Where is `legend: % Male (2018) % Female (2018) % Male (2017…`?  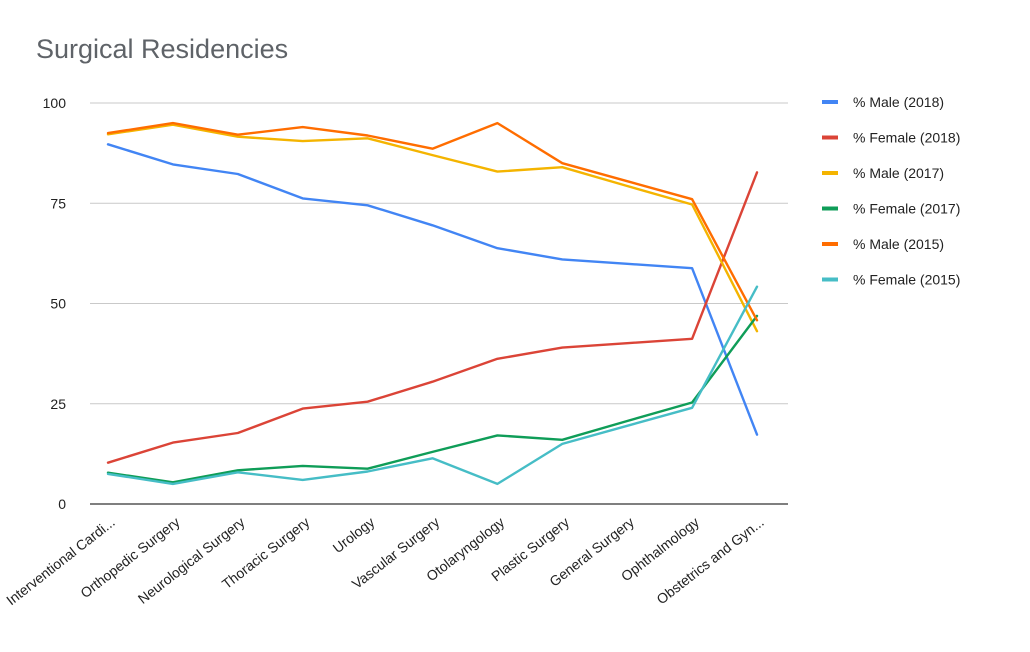 legend: % Male (2018) % Female (2018) % Male (2017… is located at coordinates (891, 191).